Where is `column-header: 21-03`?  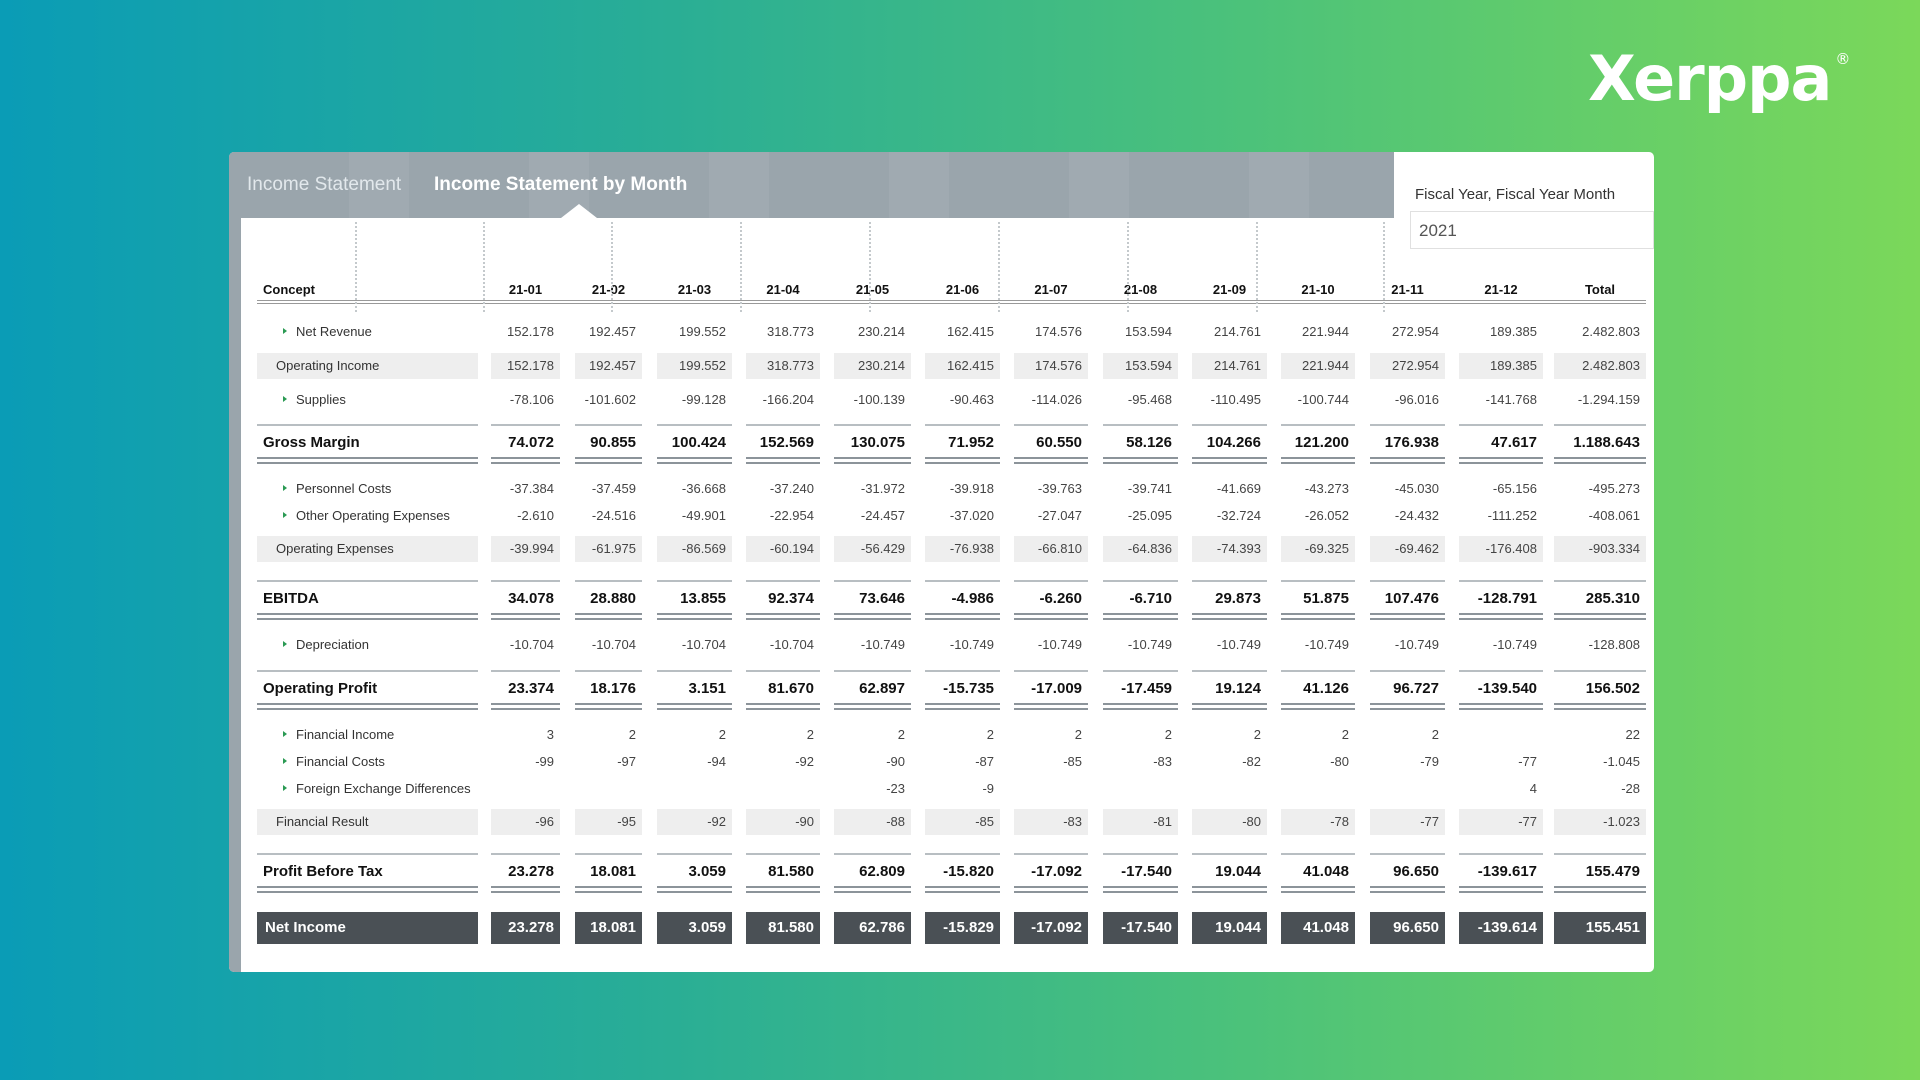
column-header: 21-03 is located at coordinates (694, 289).